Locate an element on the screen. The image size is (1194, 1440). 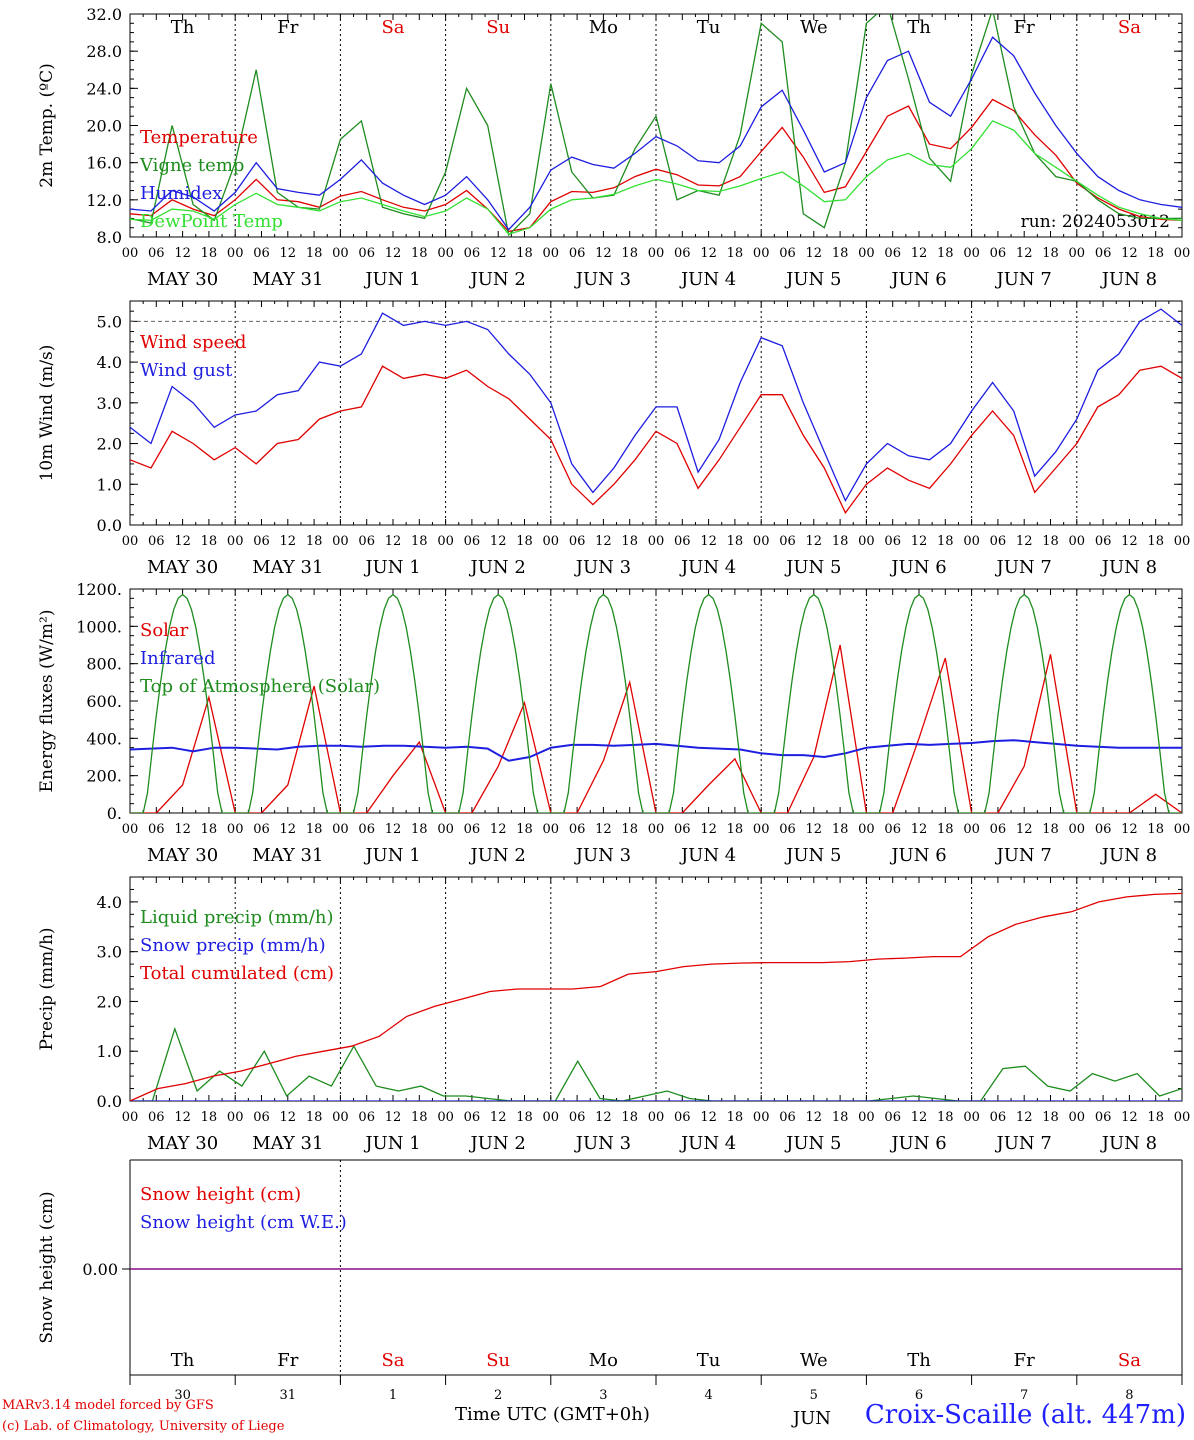
date-label: JUN 6 is located at coordinates (917, 855).